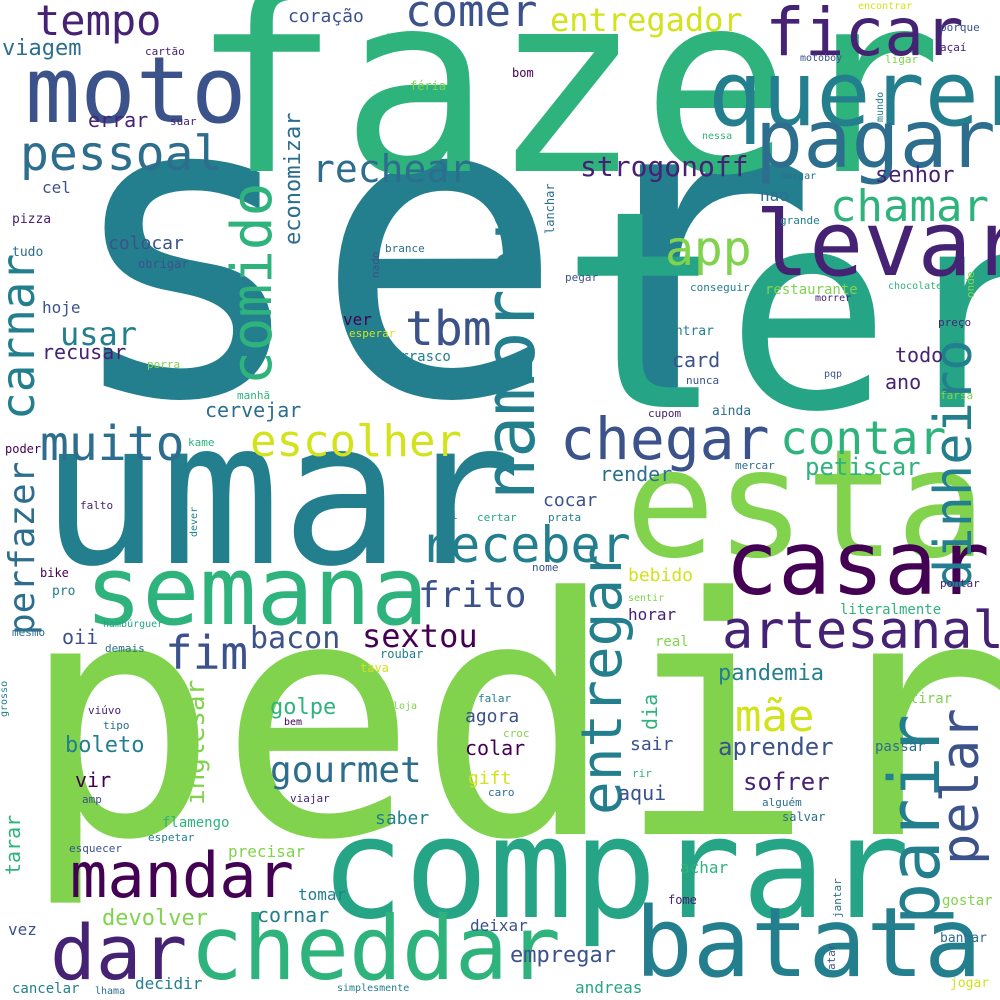  Describe the element at coordinates (171, 837) in the screenshot. I see `word-espetar: espetar` at that location.